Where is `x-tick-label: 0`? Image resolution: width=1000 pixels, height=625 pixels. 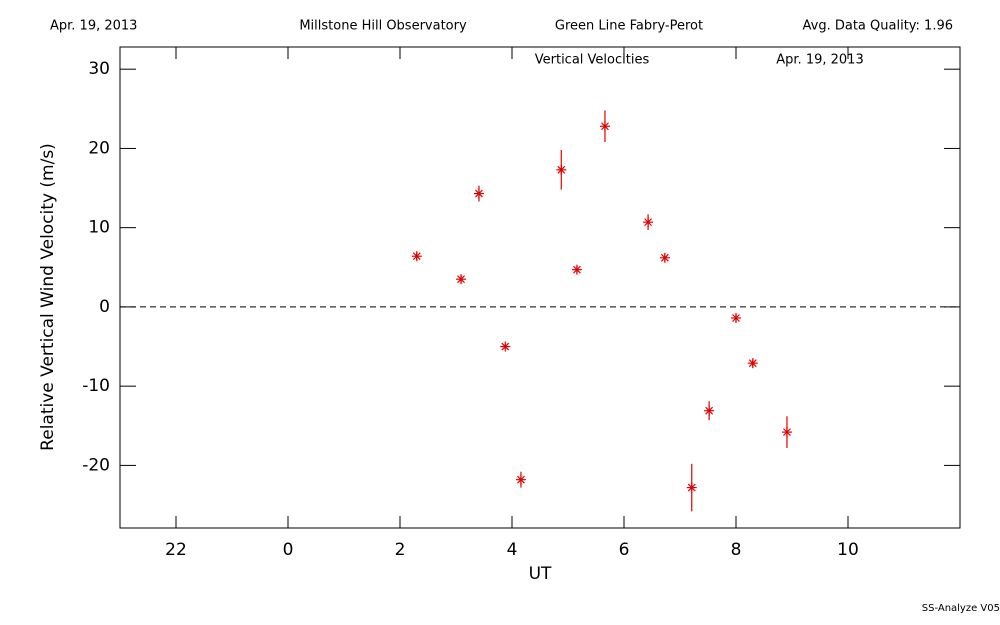
x-tick-label: 0 is located at coordinates (288, 550).